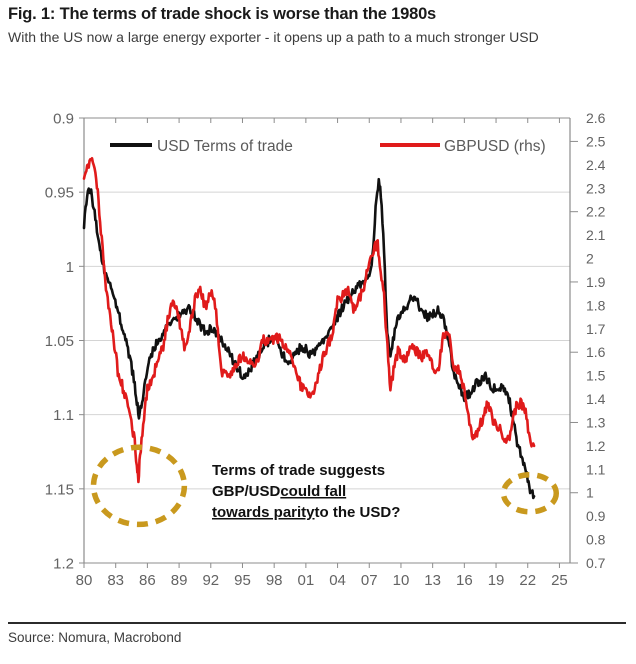  What do you see at coordinates (313, 491) in the screenshot?
I see `annotation-line2-part-1: could fall` at bounding box center [313, 491].